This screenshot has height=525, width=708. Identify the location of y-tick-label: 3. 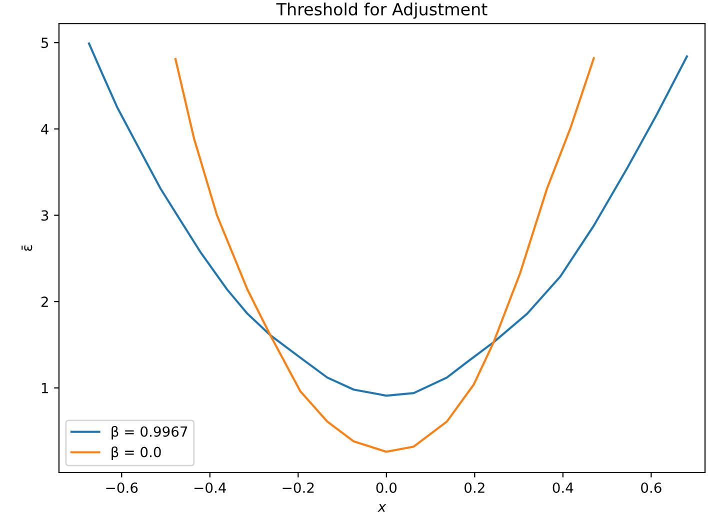
(44, 215).